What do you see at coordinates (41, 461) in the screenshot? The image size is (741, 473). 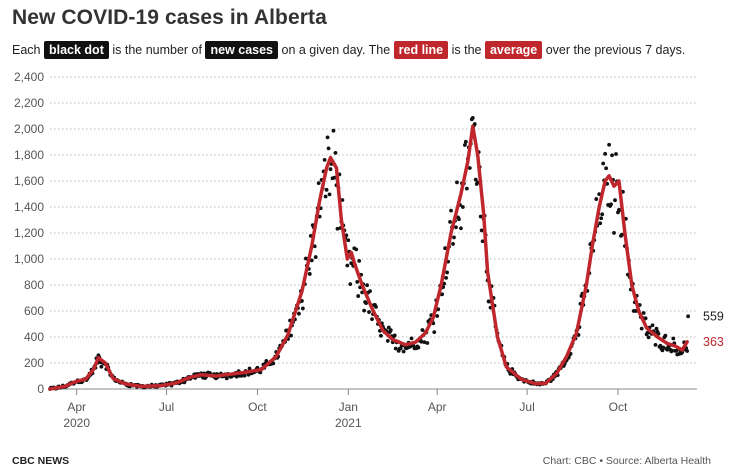 I see `footer-source-left: CBC NEWS` at bounding box center [41, 461].